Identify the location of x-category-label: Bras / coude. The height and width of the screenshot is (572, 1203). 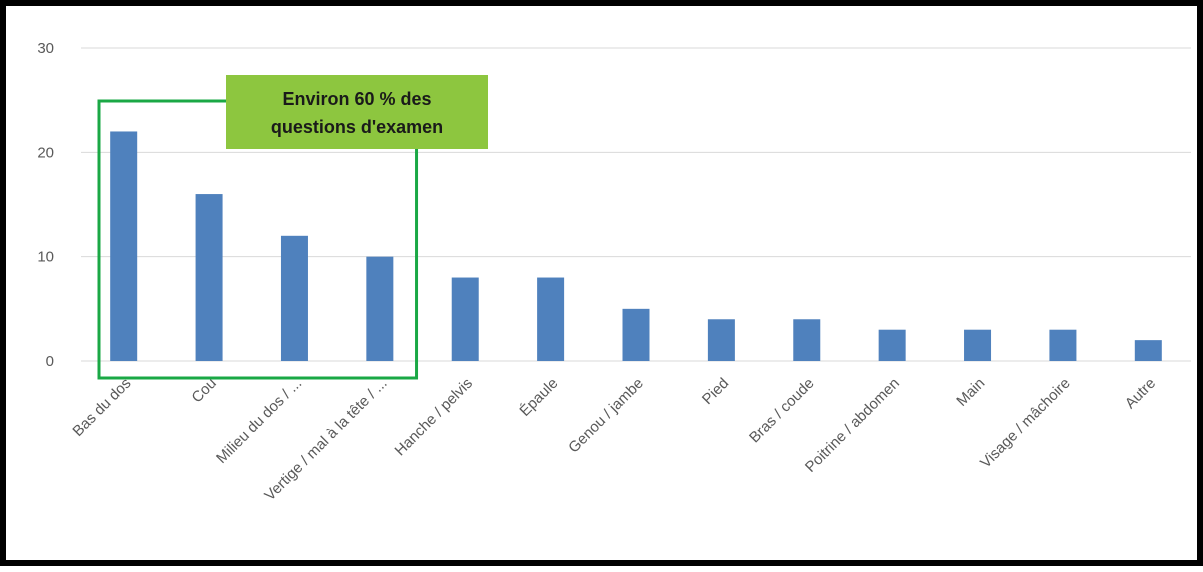
(782, 411).